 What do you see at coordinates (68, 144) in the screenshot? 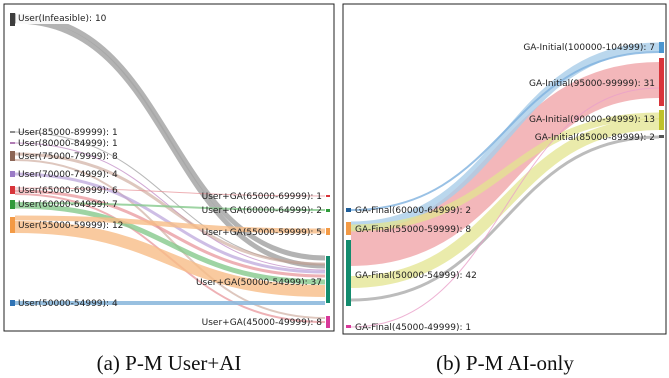
I see `label-user-80000: User(80000-84999): 1` at bounding box center [68, 144].